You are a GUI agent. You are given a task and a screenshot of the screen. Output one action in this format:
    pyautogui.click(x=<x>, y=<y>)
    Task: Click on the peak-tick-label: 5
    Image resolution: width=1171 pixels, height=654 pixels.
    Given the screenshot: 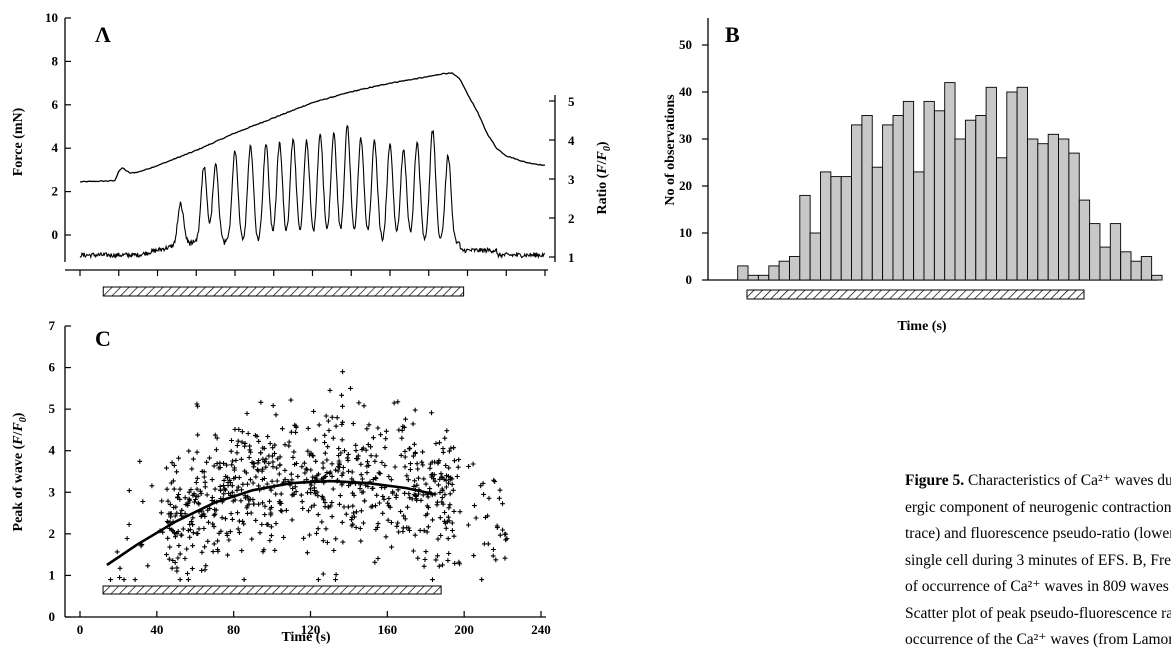 What is the action you would take?
    pyautogui.click(x=52, y=408)
    